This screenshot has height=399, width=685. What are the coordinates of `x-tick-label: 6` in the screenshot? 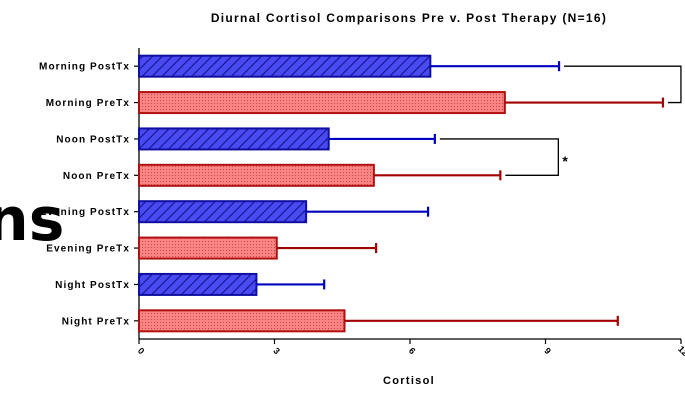 It's located at (412, 351).